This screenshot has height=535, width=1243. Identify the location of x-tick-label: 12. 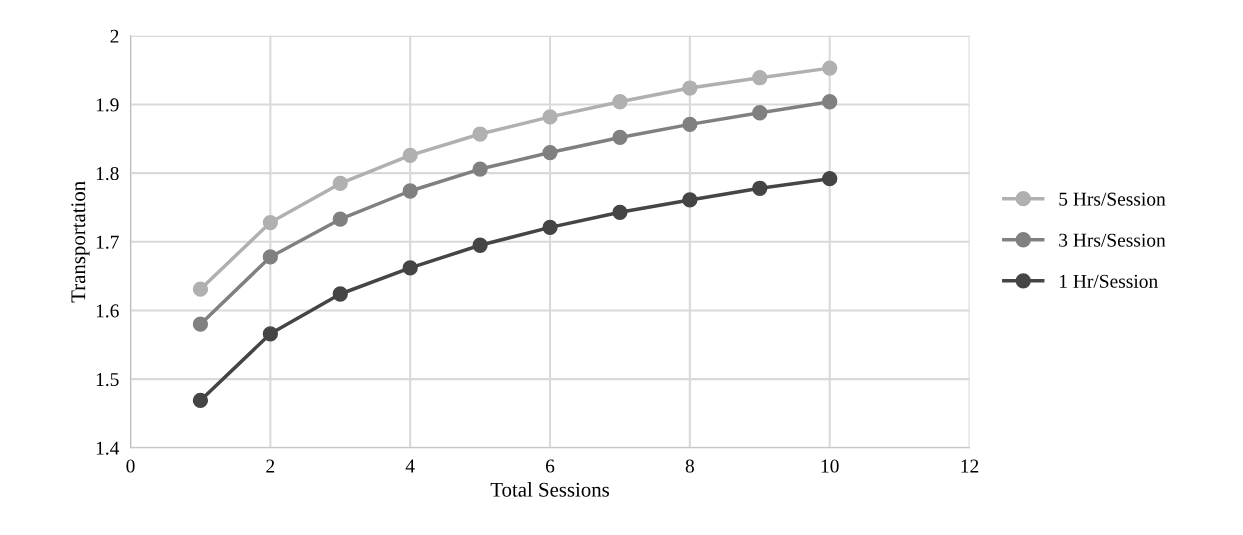
(970, 466).